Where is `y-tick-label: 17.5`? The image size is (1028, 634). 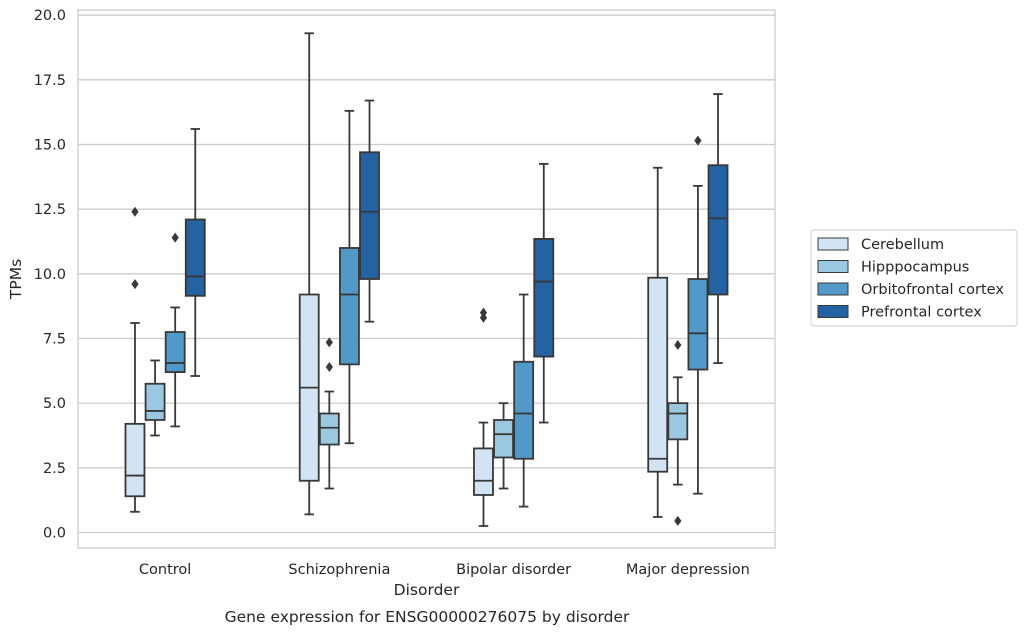 y-tick-label: 17.5 is located at coordinates (50, 81).